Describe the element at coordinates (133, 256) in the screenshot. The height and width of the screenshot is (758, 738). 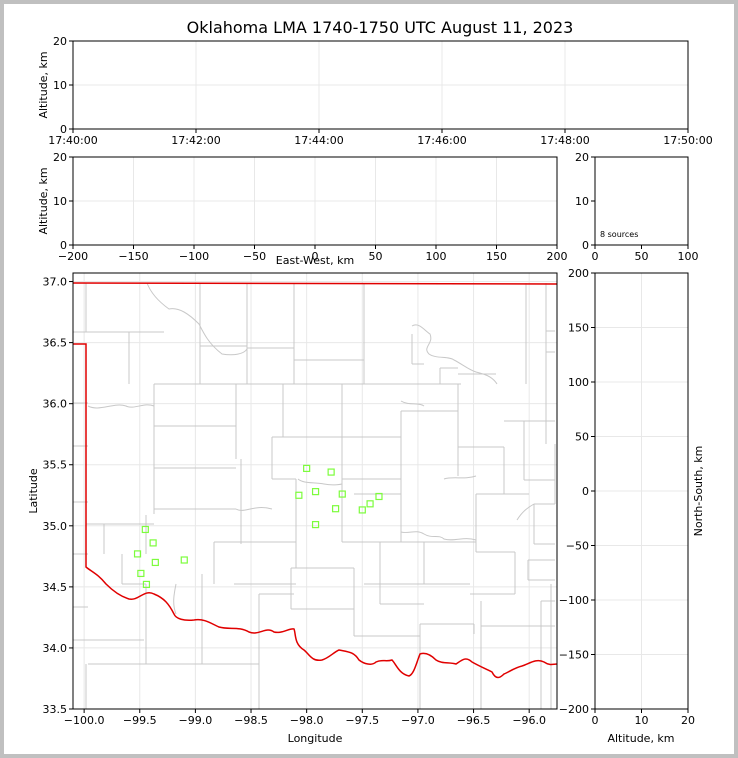
I see `x-tick-label: −150` at that location.